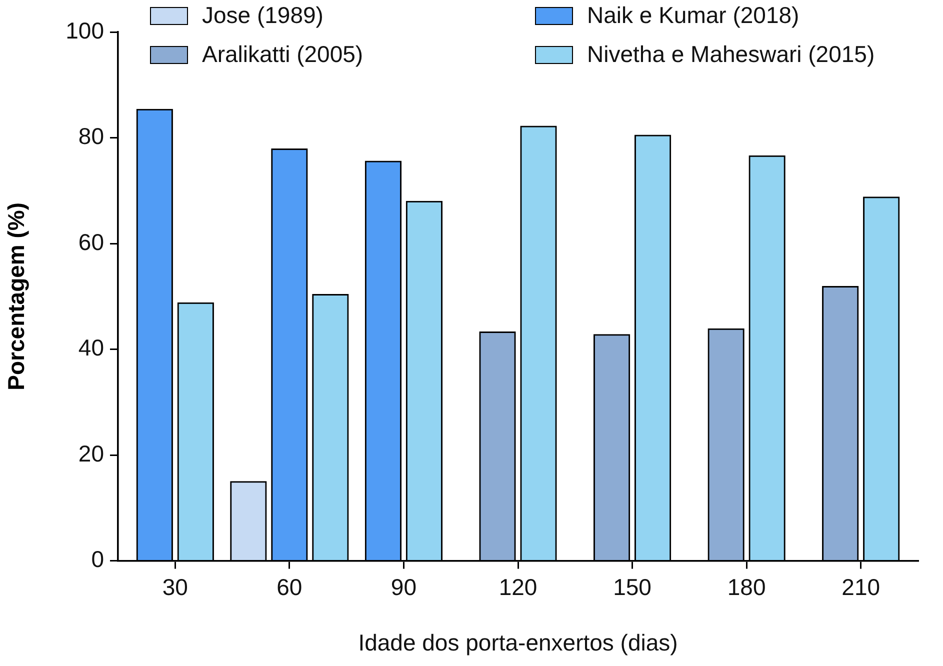  Describe the element at coordinates (16, 296) in the screenshot. I see `y-axis-title: Porcentagem (%)` at that location.